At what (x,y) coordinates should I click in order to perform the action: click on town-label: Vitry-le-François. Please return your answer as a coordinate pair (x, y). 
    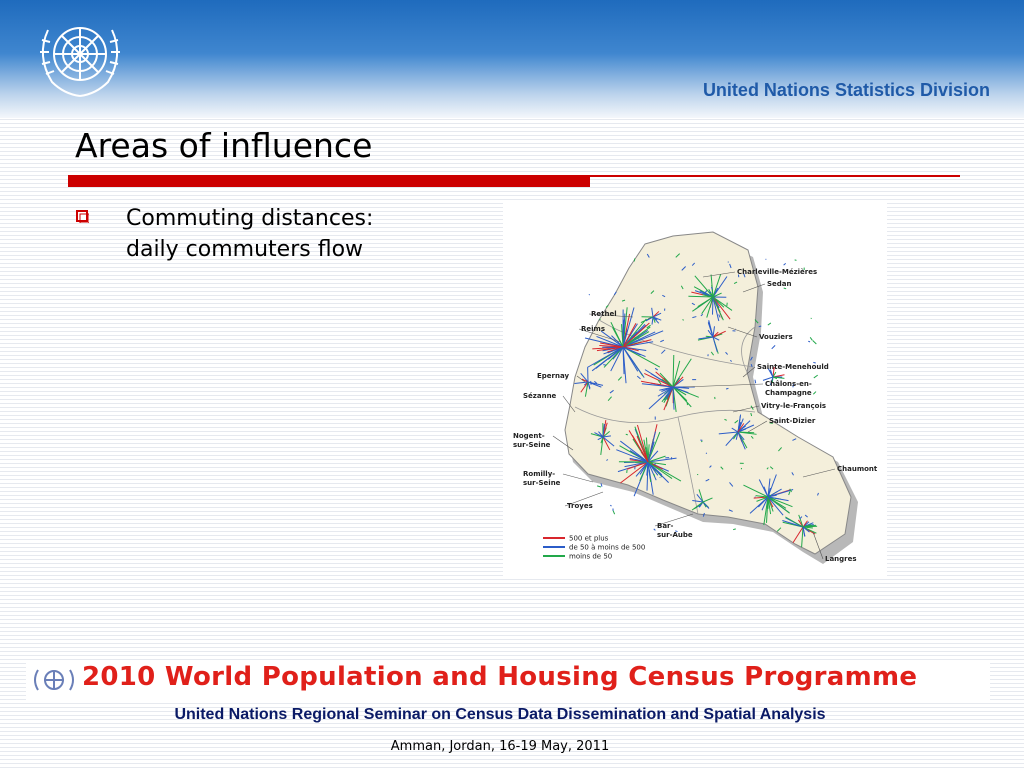
    Looking at the image, I should click on (793, 406).